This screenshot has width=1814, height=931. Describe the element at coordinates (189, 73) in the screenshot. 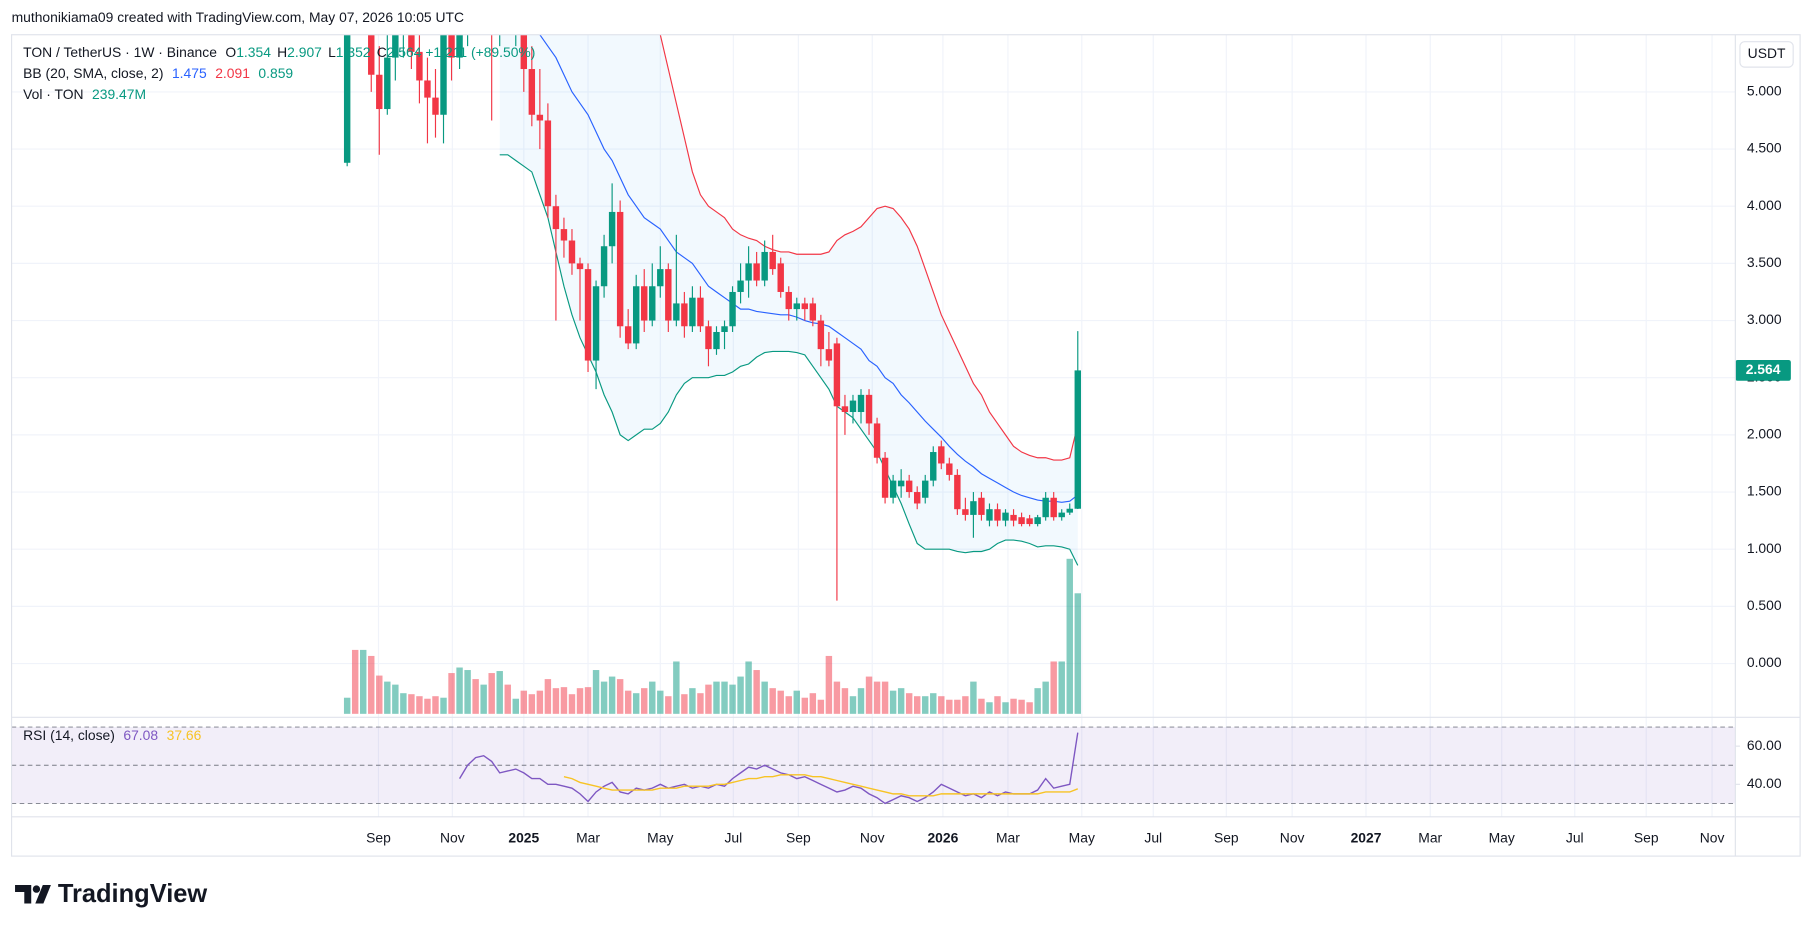

I see `bb-basis-value: 1.475` at that location.